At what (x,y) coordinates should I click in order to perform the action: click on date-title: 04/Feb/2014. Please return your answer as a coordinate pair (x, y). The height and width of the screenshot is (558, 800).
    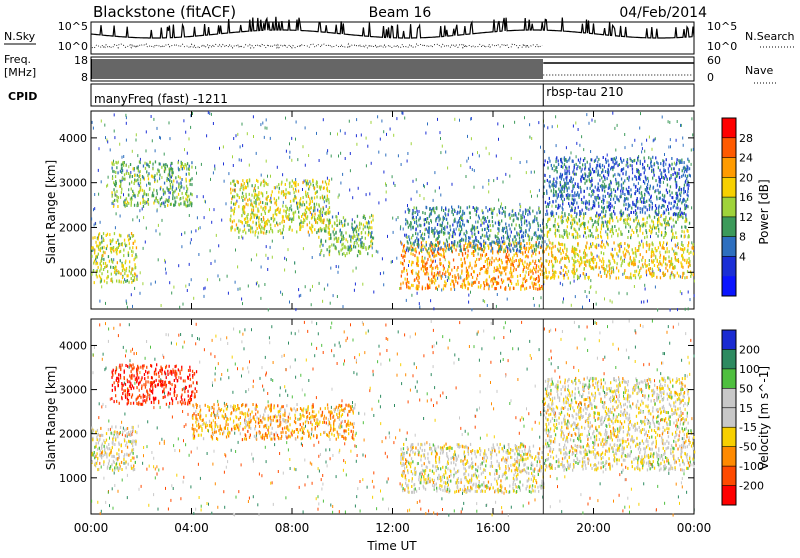
    Looking at the image, I should click on (663, 13).